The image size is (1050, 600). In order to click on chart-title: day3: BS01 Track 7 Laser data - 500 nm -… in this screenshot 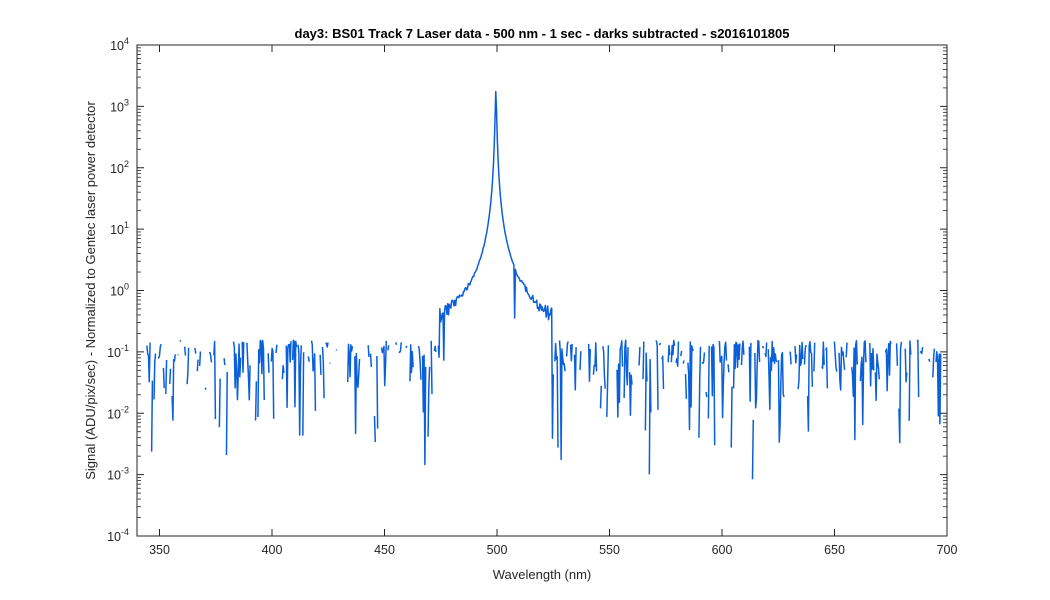, I will do `click(542, 33)`.